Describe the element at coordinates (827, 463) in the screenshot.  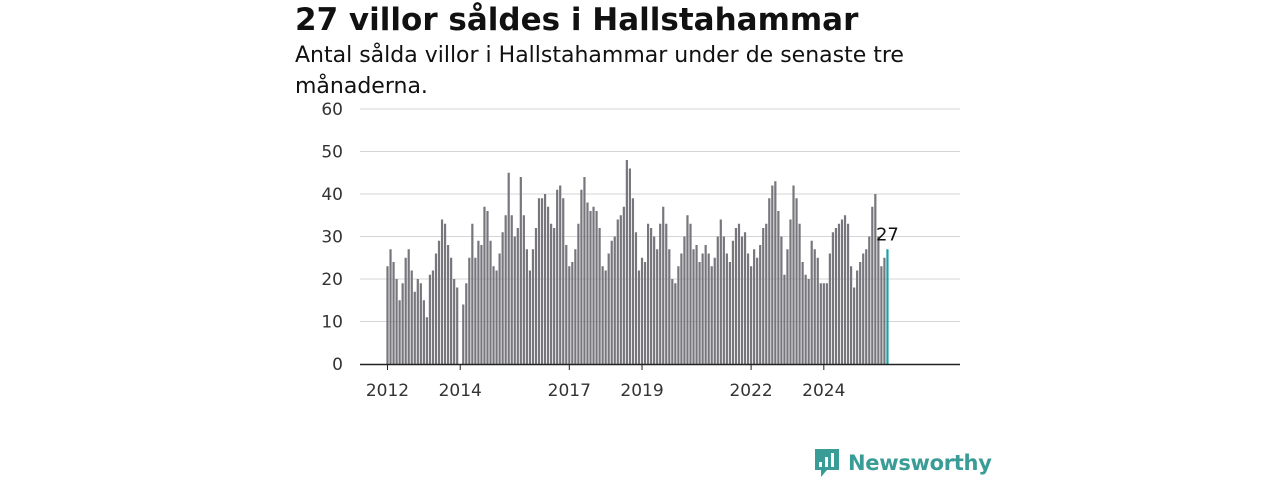
I see `newsworthy-logo-icon` at that location.